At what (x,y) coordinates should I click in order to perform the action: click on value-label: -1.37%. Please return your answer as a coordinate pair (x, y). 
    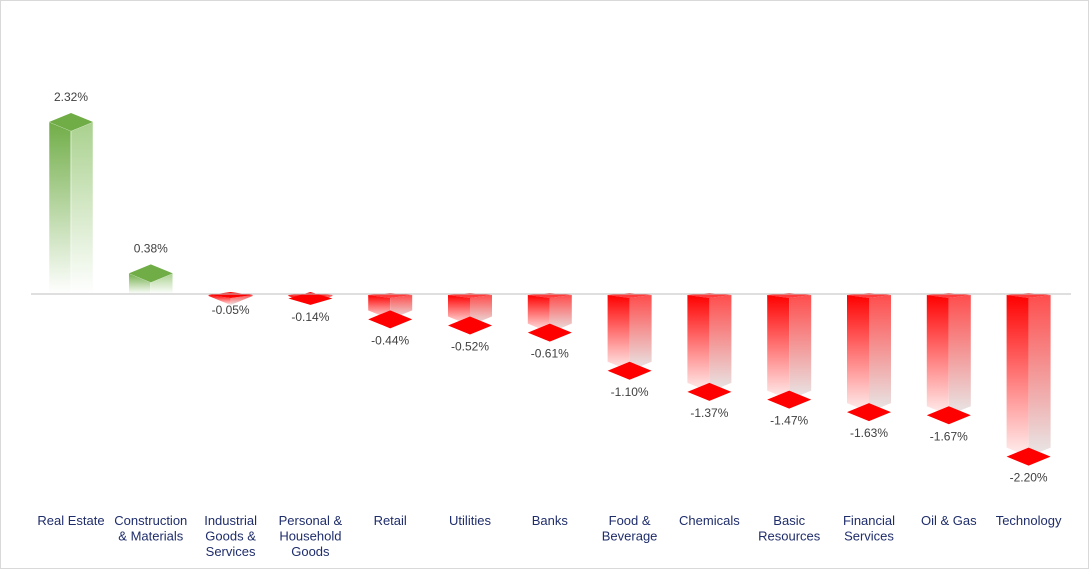
    Looking at the image, I should click on (709, 413).